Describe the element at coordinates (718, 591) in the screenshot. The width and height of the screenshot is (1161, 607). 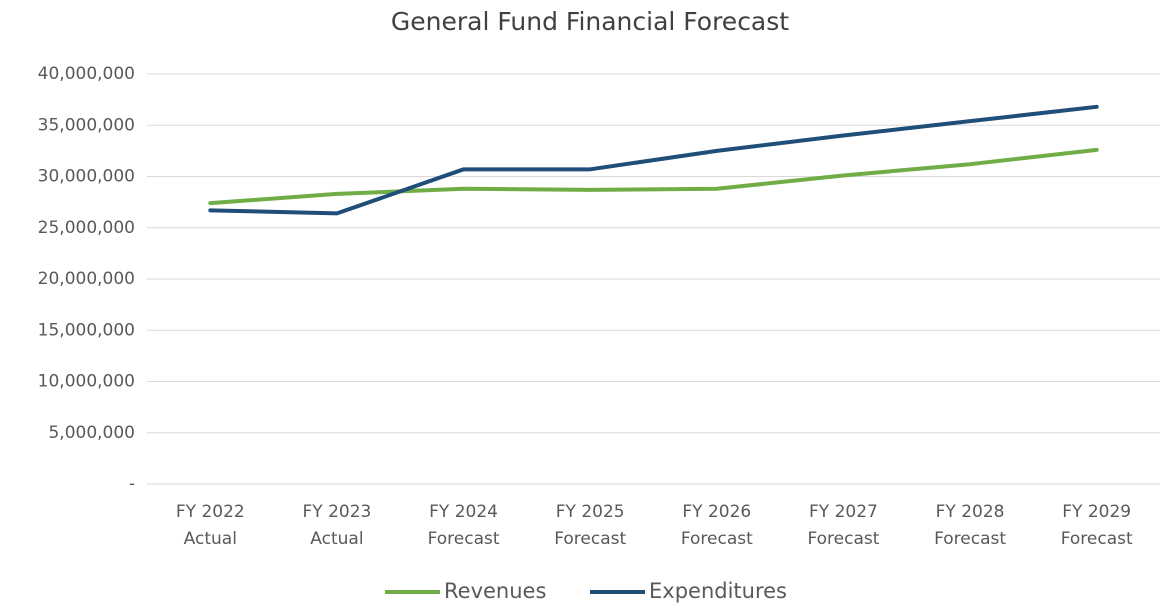
I see `legend-label: Expenditures` at that location.